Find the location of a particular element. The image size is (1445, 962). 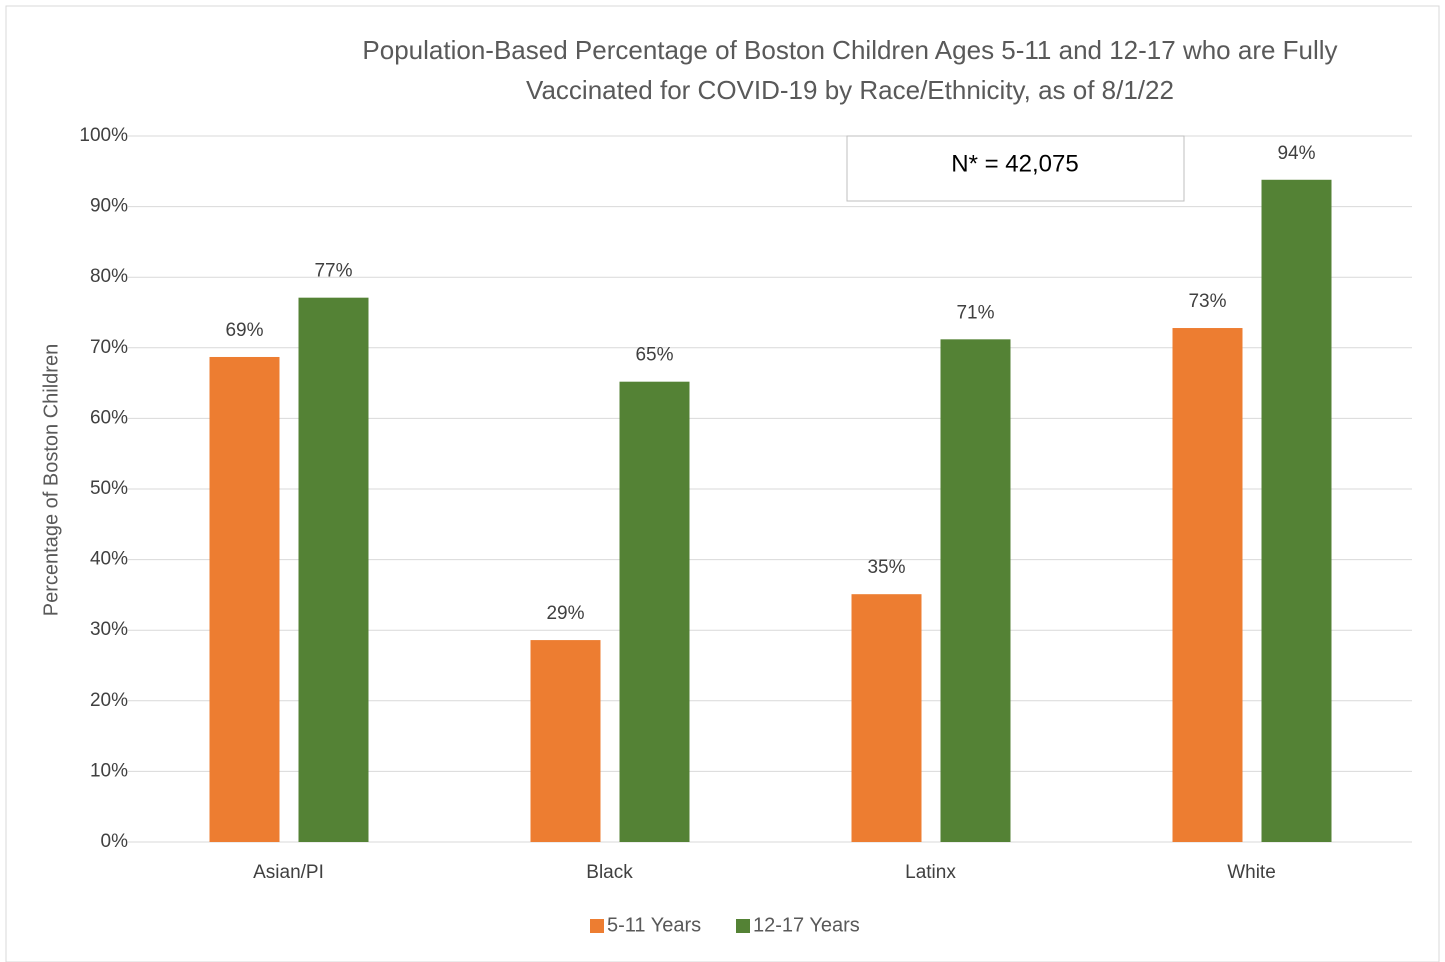

data-label: 29% is located at coordinates (565, 613).